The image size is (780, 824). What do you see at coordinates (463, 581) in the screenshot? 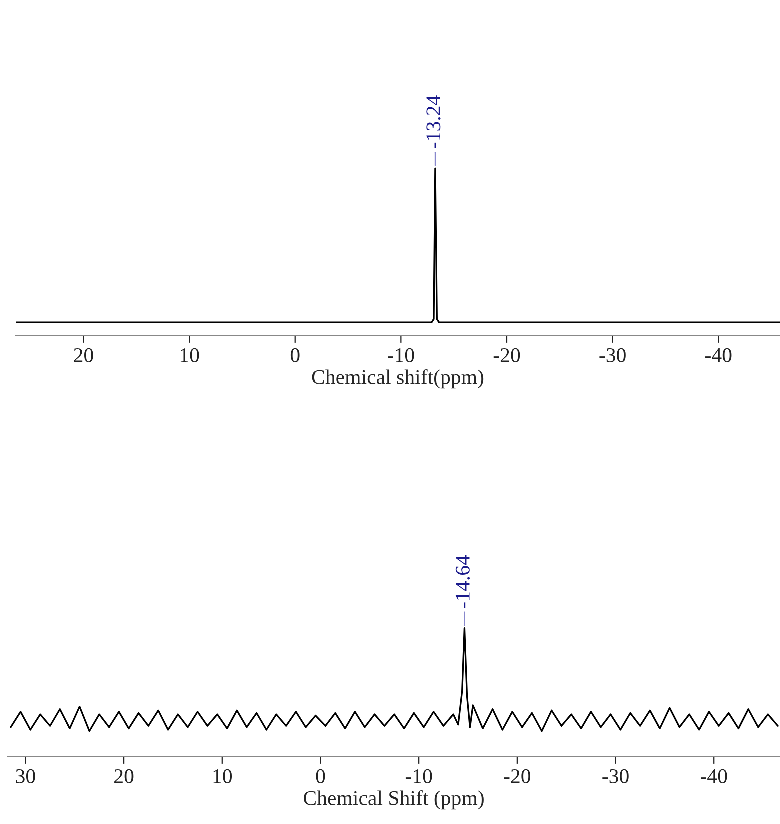
I see `annotation: -14.64` at bounding box center [463, 581].